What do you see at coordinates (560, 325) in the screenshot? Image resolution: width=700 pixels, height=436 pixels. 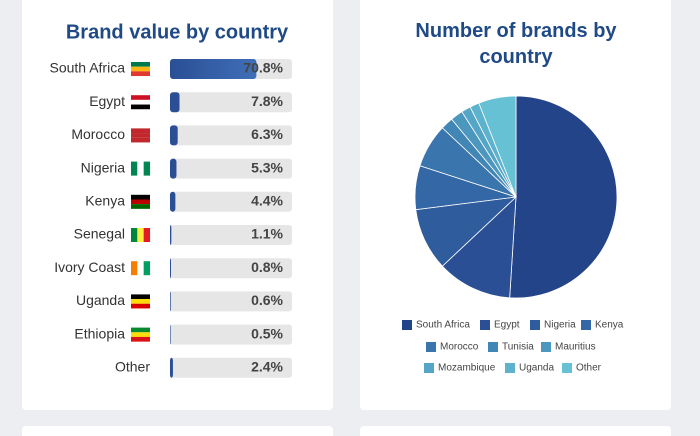 I see `legend-label: Nigeria` at bounding box center [560, 325].